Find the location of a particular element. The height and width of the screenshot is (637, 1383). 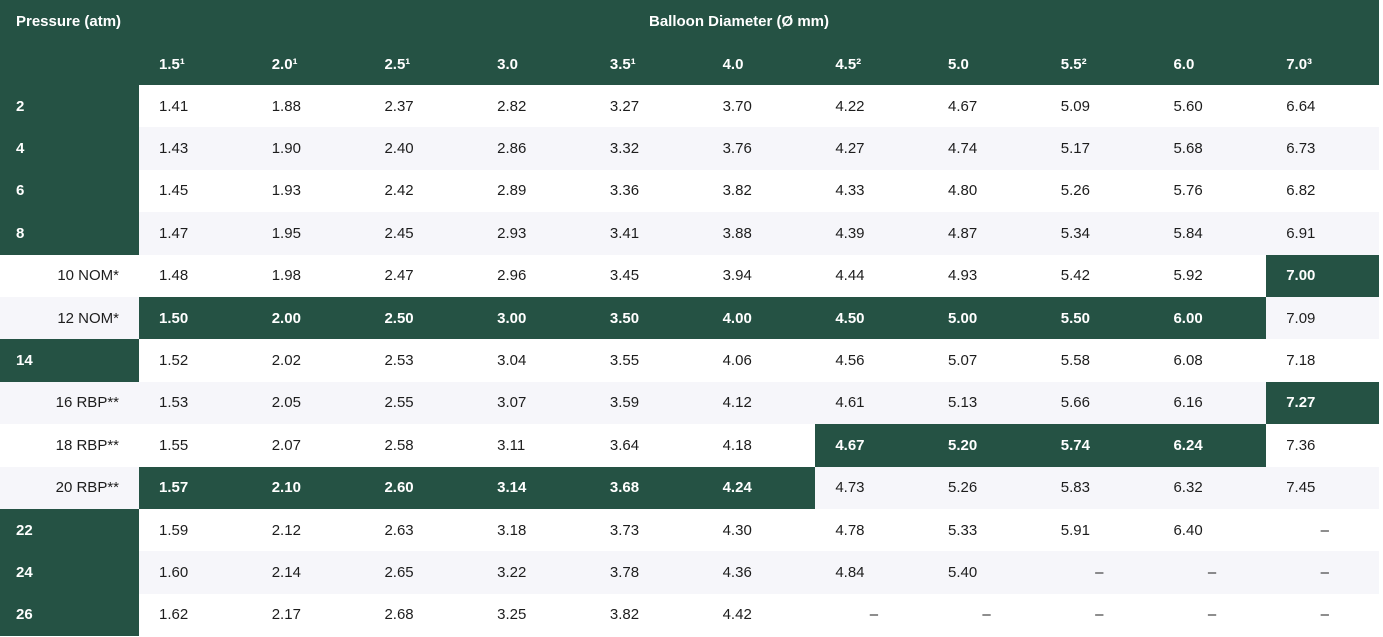

diameter-cell: 1.52 is located at coordinates (174, 361).